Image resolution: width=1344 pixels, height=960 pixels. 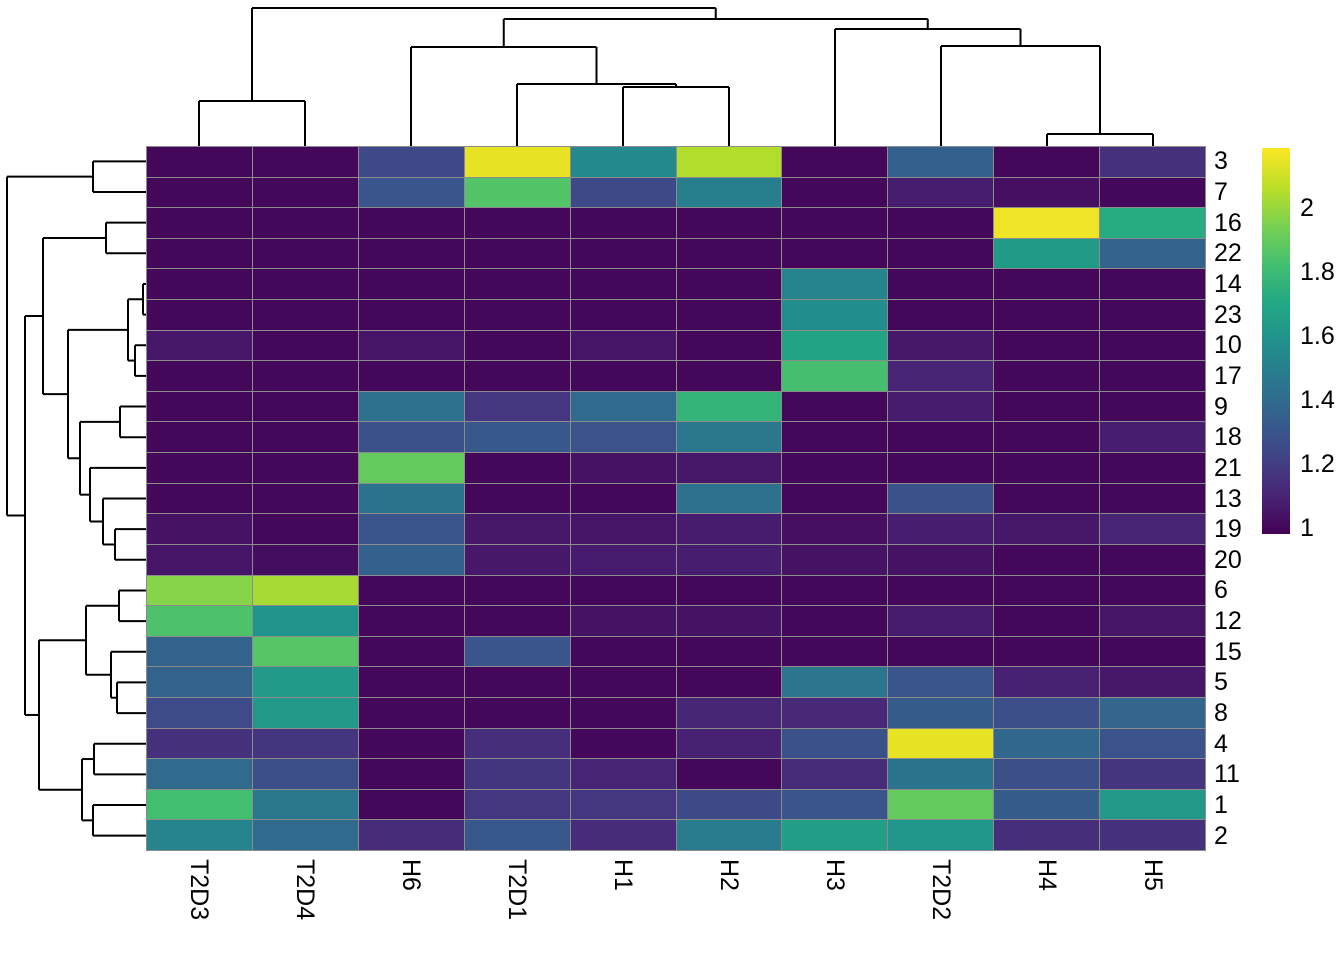 What do you see at coordinates (517, 890) in the screenshot?
I see `column-label: T2D1` at bounding box center [517, 890].